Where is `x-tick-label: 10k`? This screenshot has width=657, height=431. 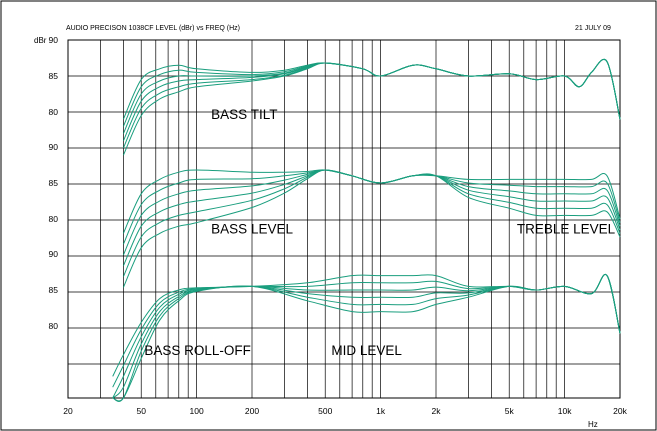
x-tick-label: 10k is located at coordinates (565, 411).